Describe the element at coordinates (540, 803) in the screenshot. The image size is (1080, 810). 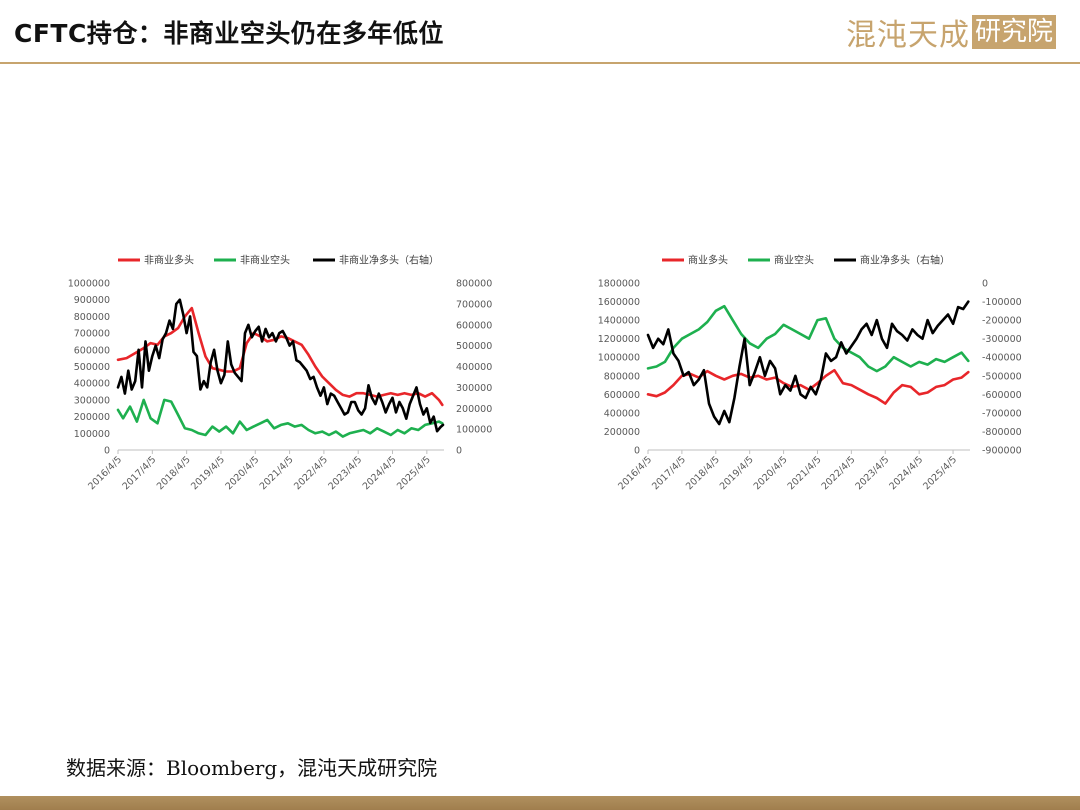
I see `footer-bar` at that location.